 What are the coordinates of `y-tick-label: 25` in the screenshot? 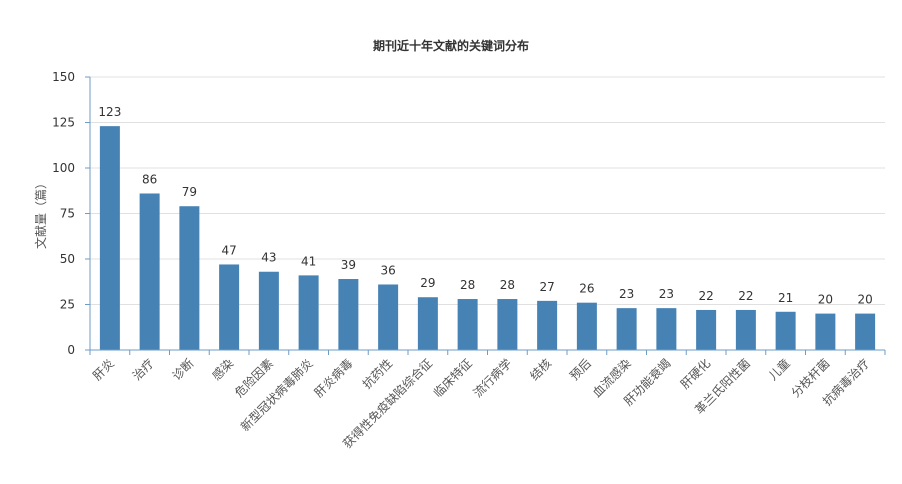 It's located at (67, 305).